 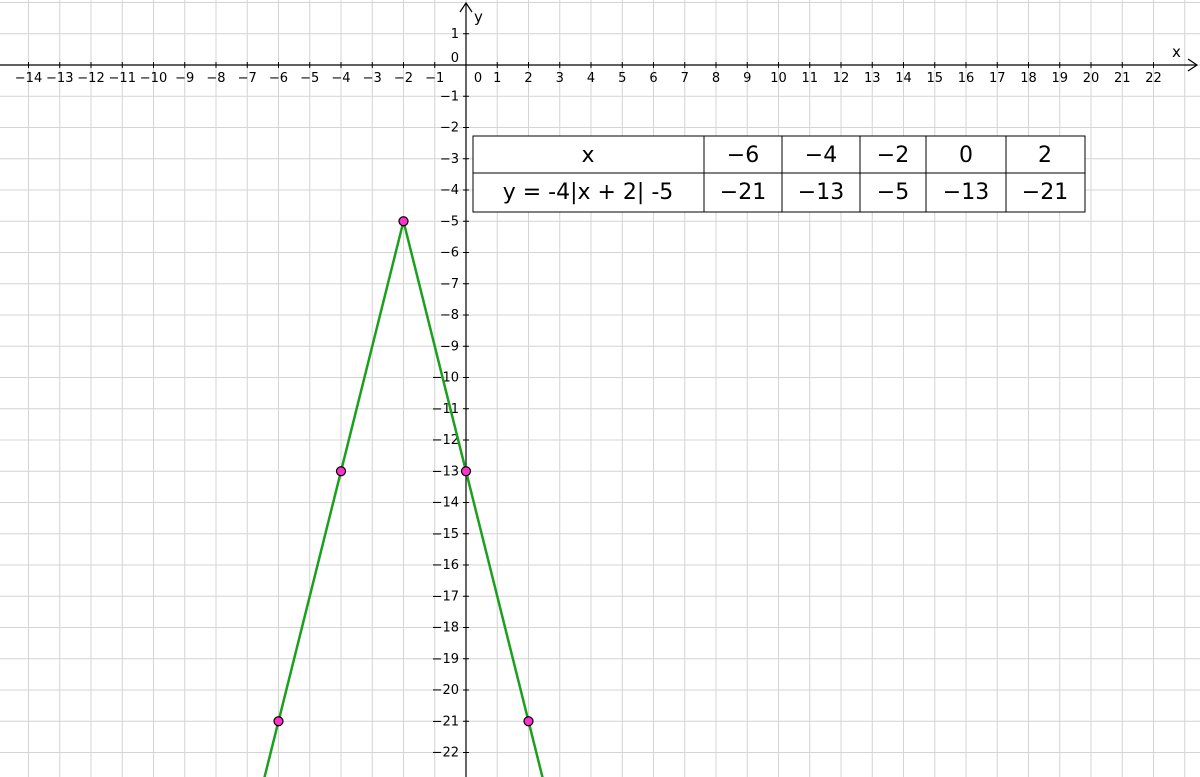 What do you see at coordinates (587, 155) in the screenshot?
I see `table-header-x-label: x` at bounding box center [587, 155].